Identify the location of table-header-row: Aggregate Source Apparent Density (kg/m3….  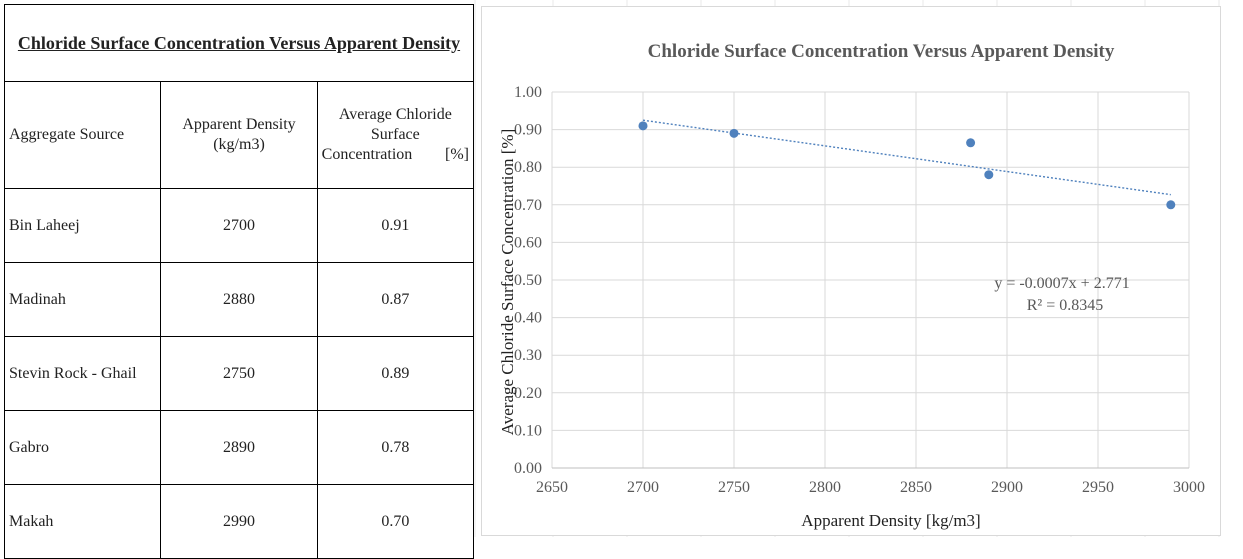
(239, 135).